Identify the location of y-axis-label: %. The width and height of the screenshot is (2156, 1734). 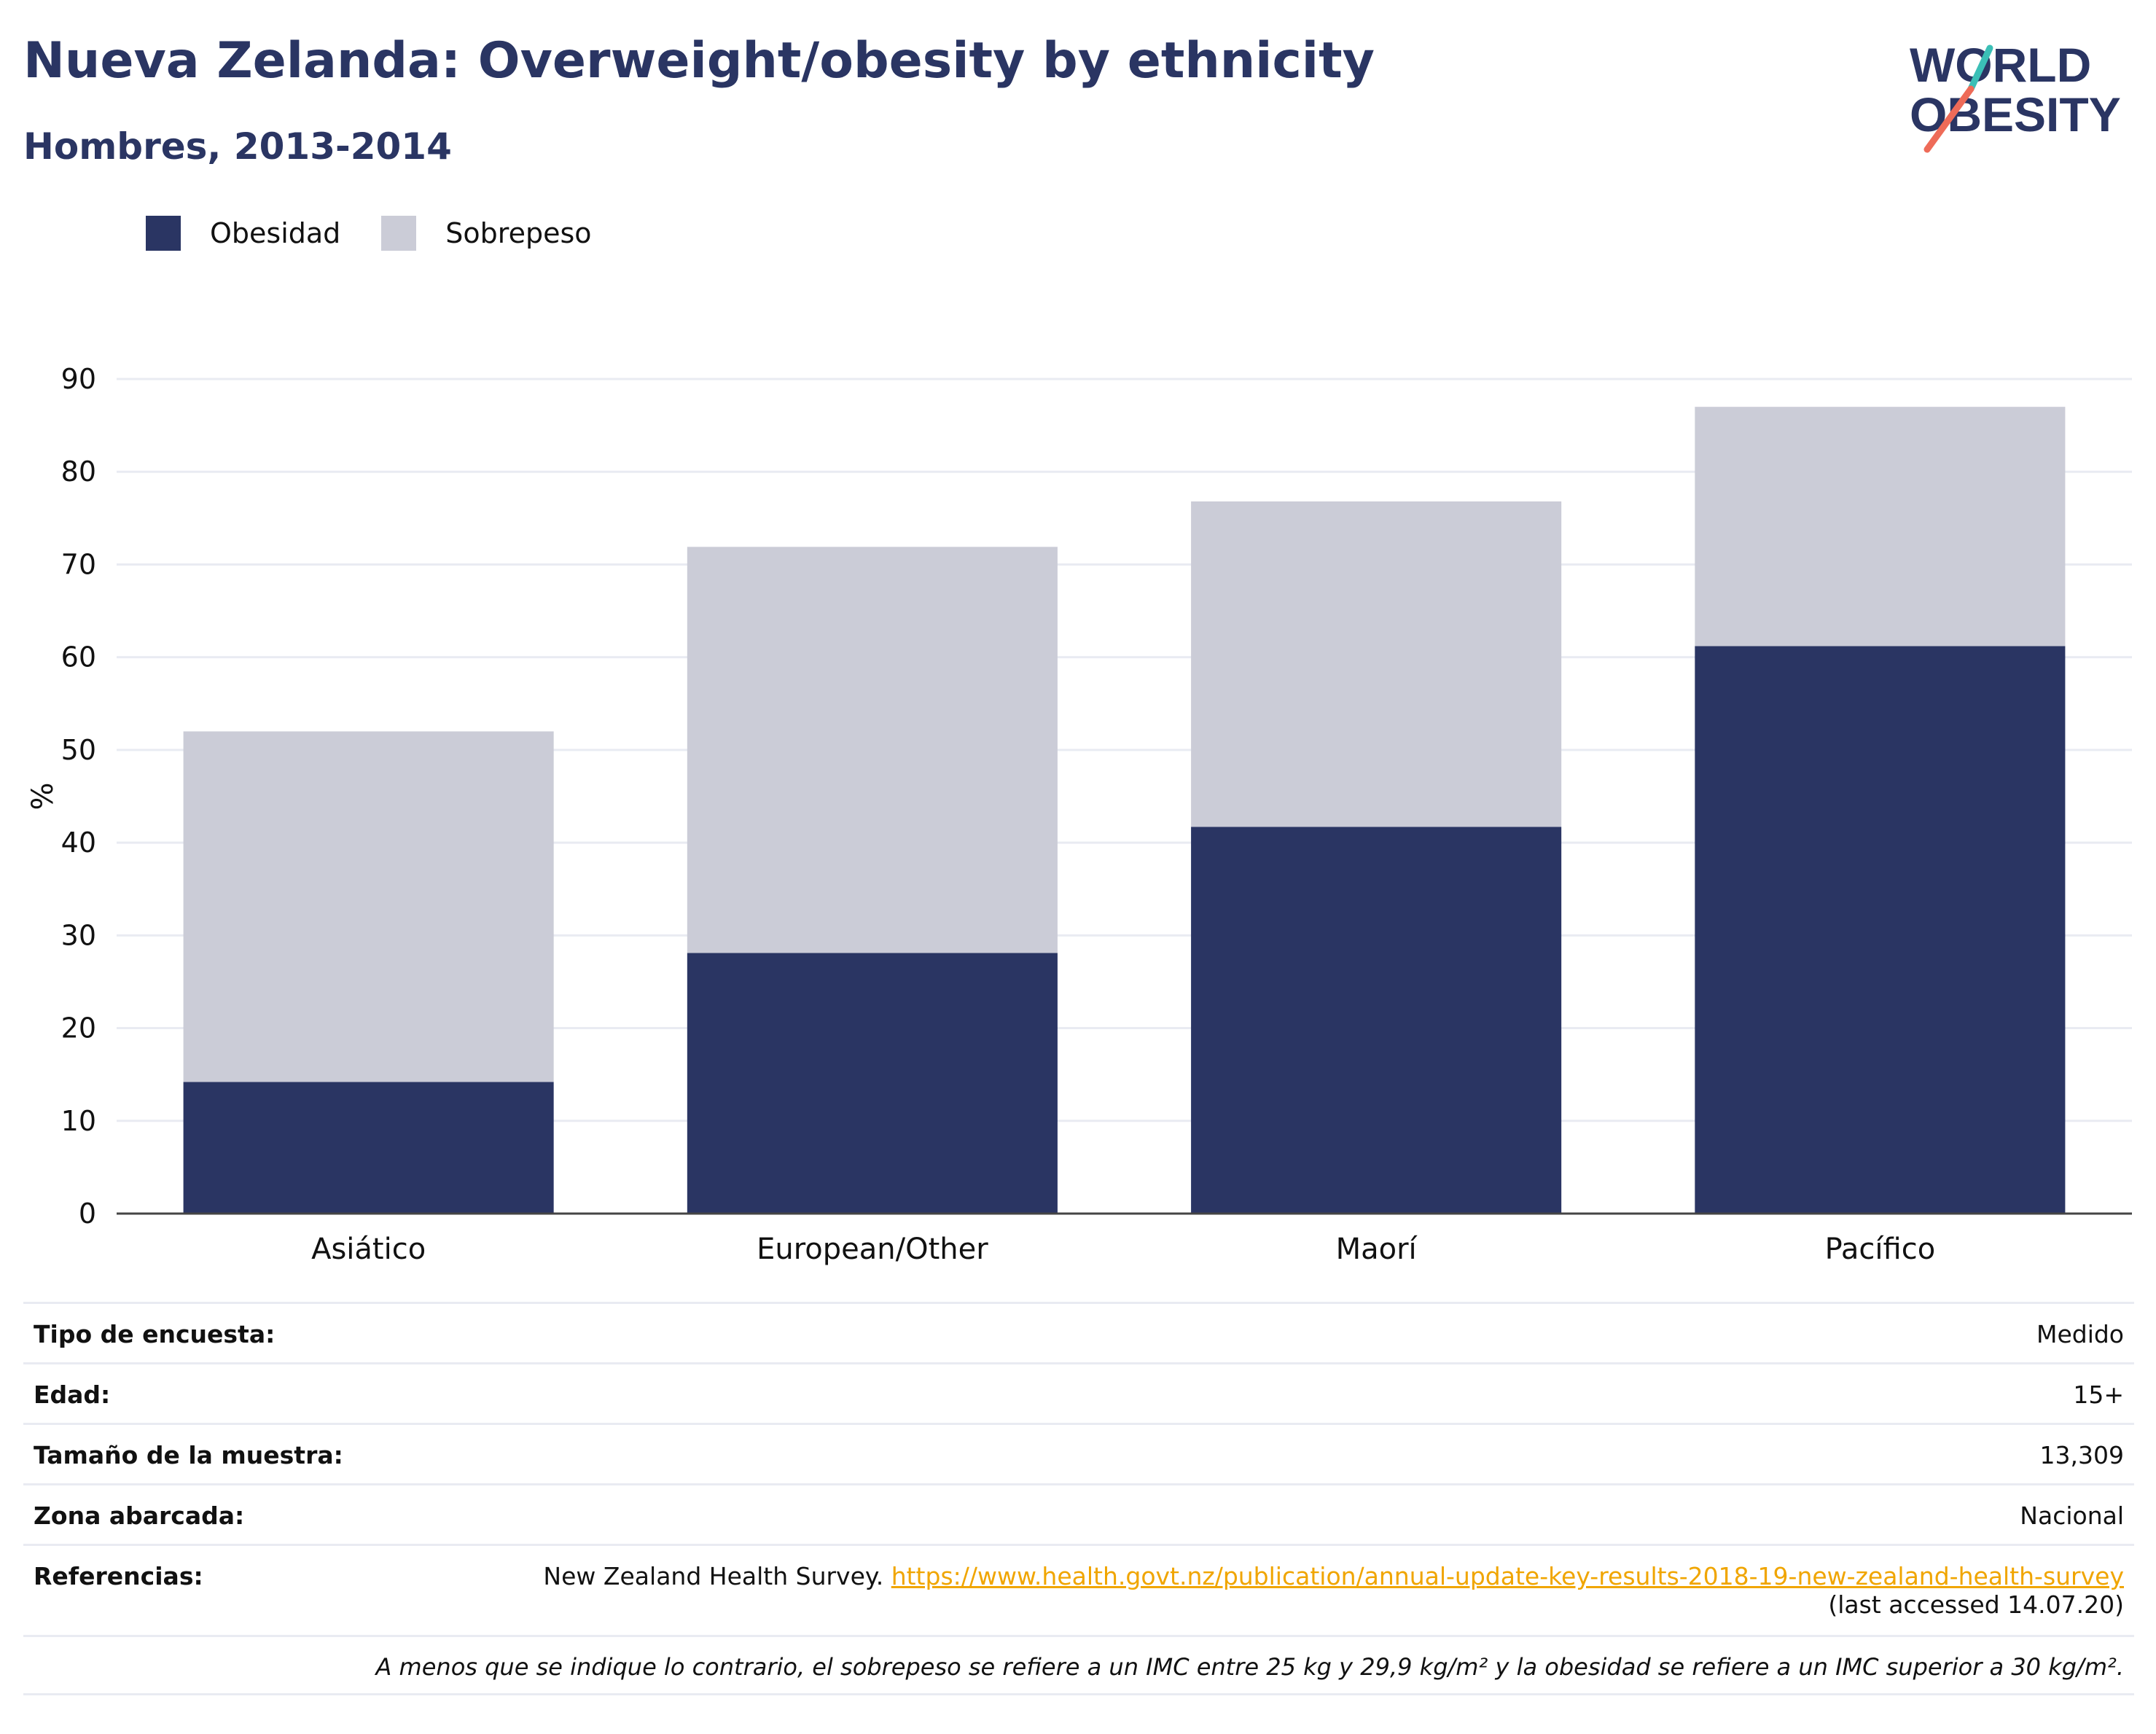
(43, 796).